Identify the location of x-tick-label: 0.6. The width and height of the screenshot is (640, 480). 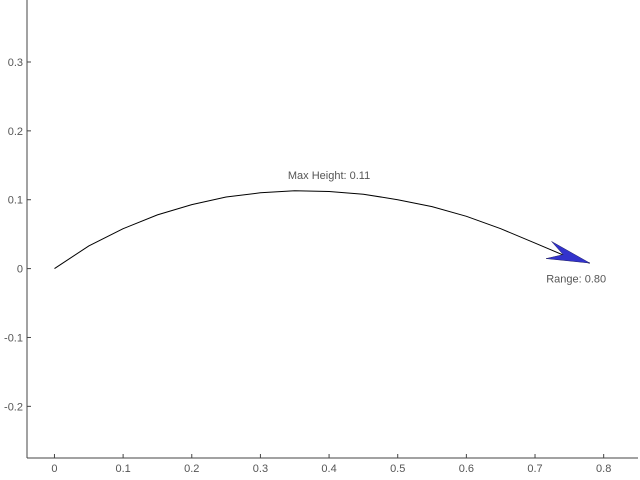
(466, 469).